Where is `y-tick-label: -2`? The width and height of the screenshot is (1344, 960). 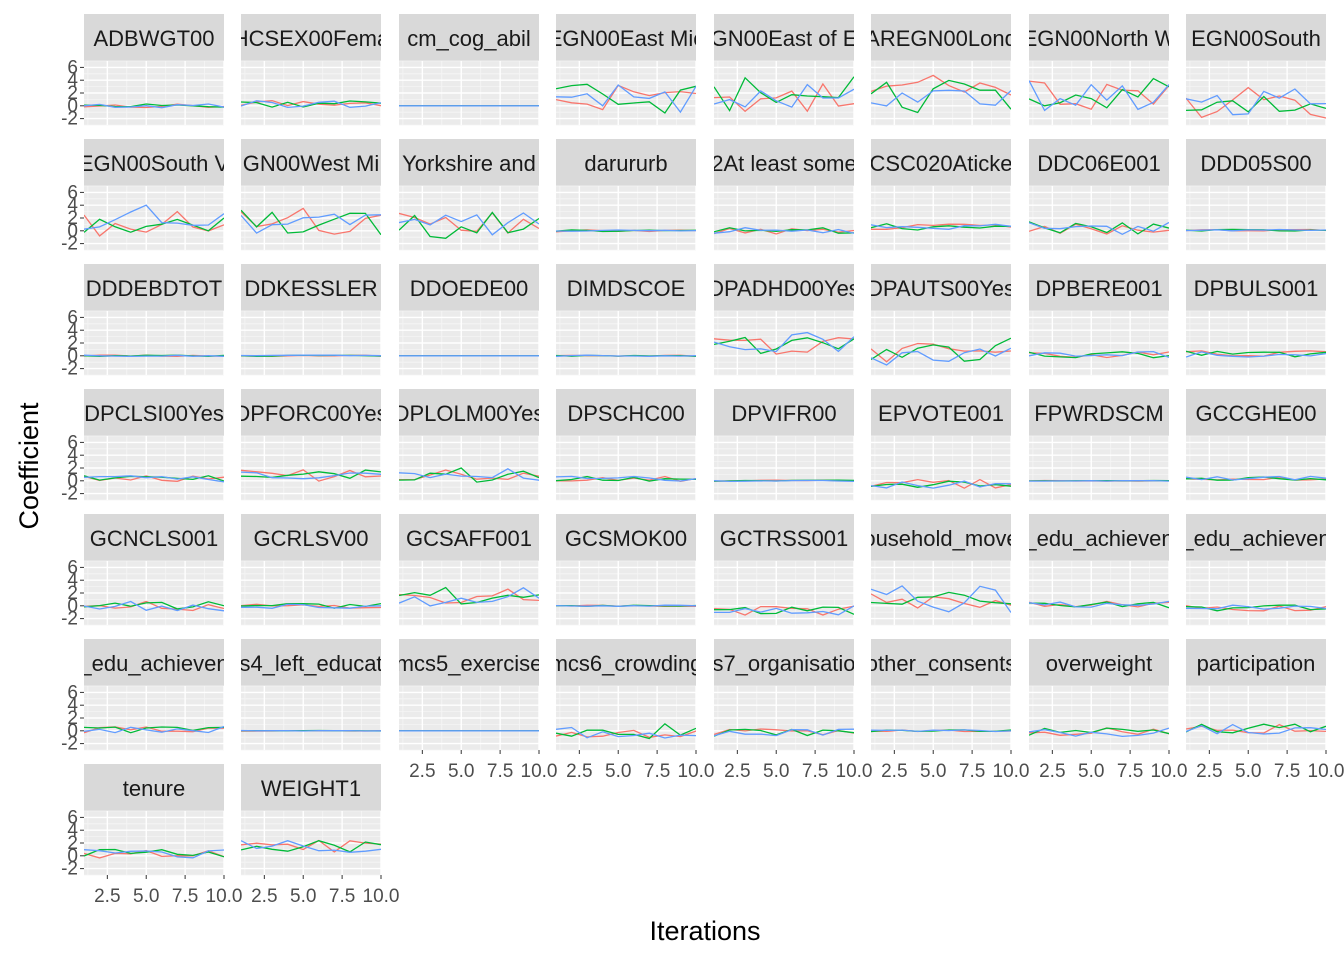 y-tick-label: -2 is located at coordinates (69, 869).